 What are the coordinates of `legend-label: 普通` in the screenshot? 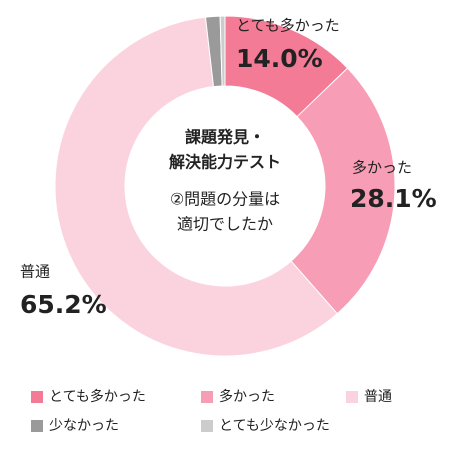 It's located at (378, 397).